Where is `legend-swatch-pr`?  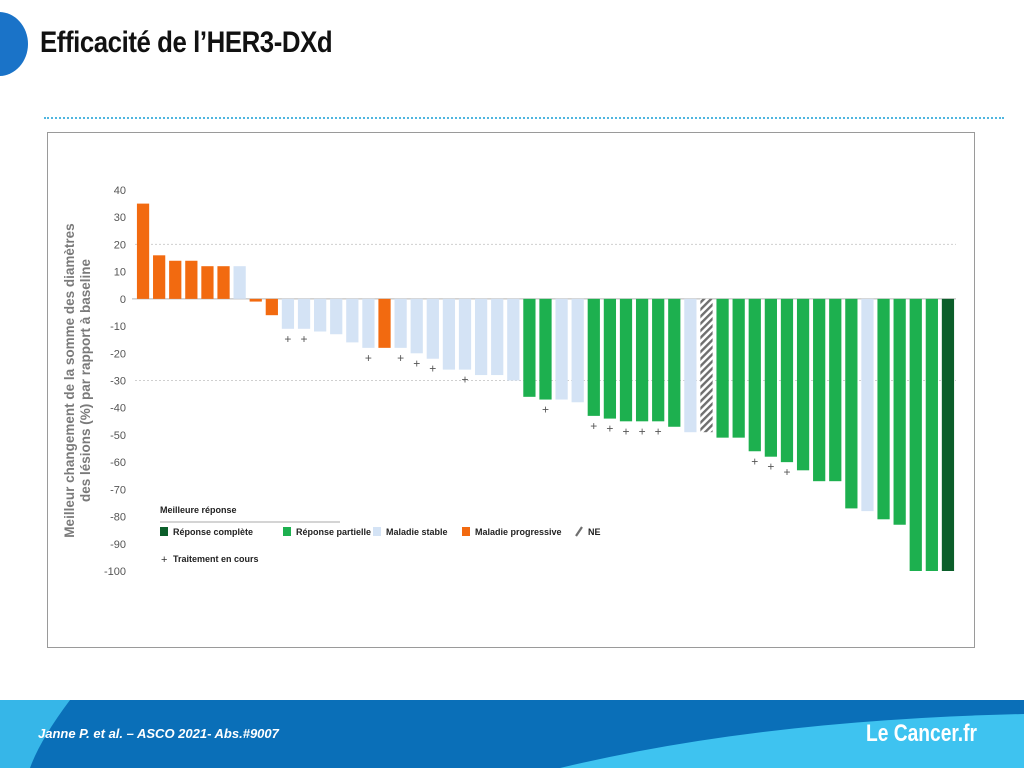
legend-swatch-pr is located at coordinates (287, 531).